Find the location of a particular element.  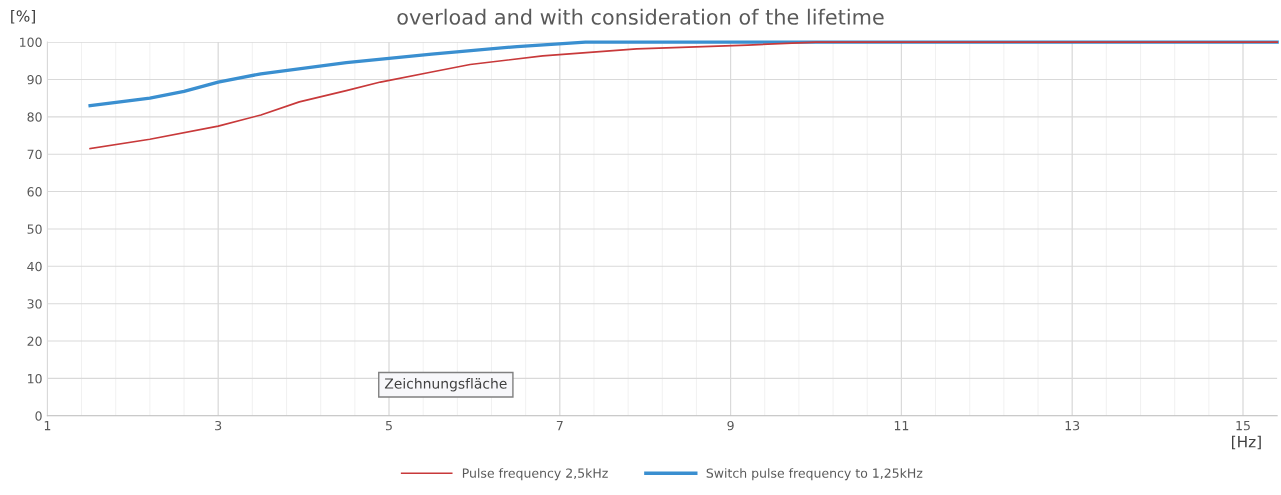

y-tick-label: 30 is located at coordinates (34, 304).